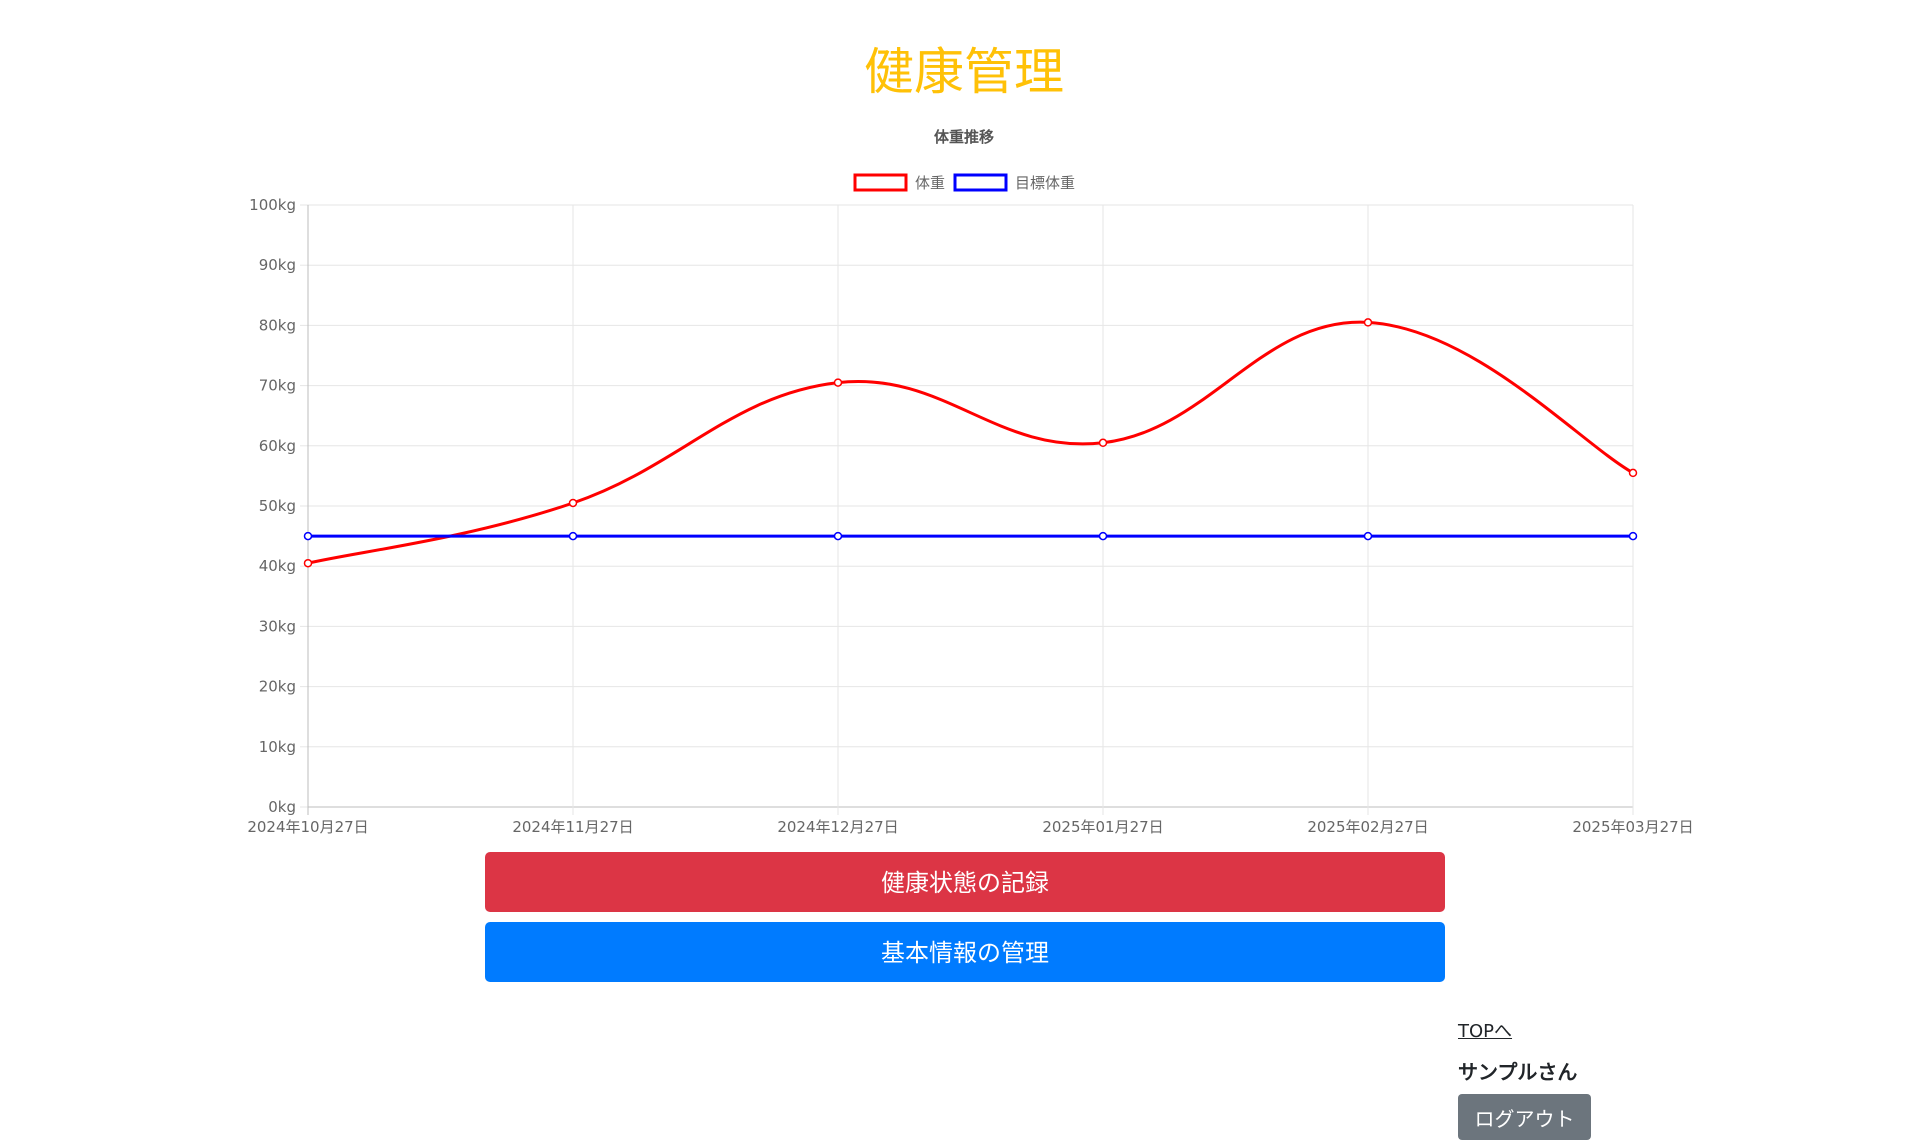 This screenshot has height=1140, width=1928. I want to click on x-tick-label: 2025年01月27日, so click(1102, 827).